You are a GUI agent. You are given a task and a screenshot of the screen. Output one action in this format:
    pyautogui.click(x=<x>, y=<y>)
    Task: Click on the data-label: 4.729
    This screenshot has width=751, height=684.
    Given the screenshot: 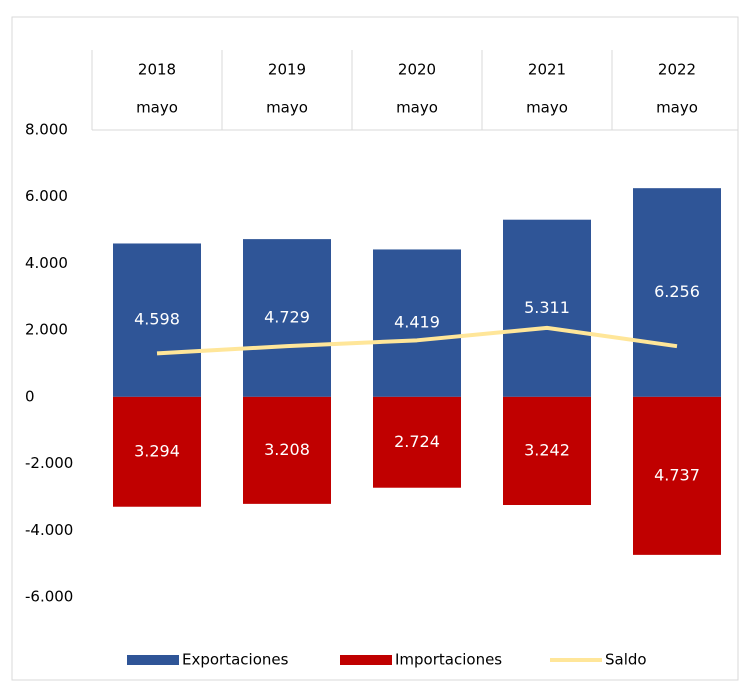 What is the action you would take?
    pyautogui.click(x=287, y=316)
    